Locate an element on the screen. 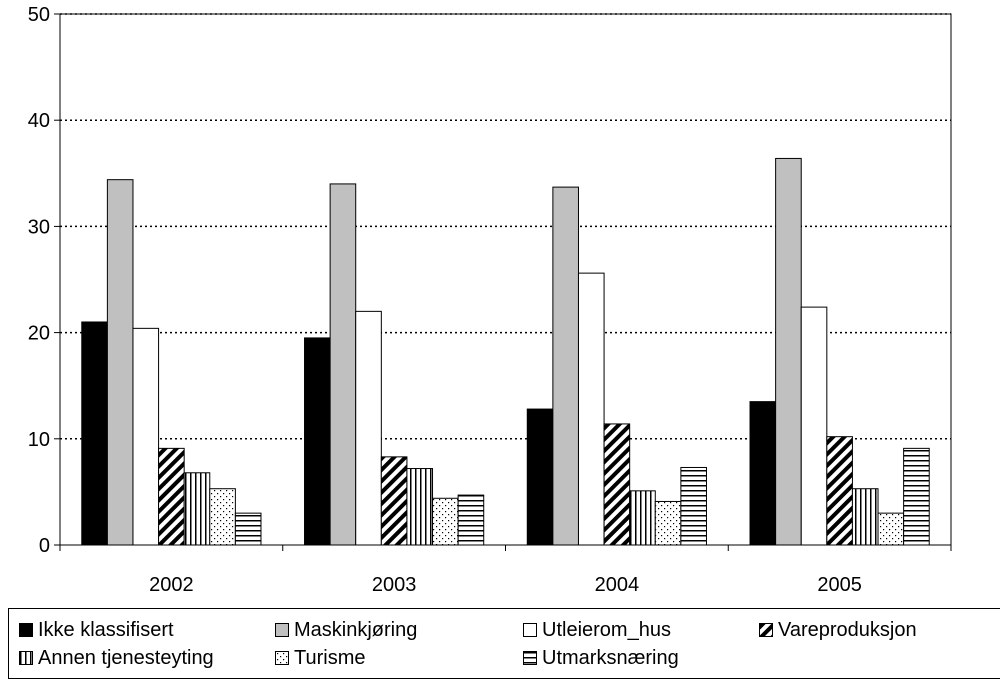 The image size is (1000, 679). bar-vareproduksjon-2005 is located at coordinates (839, 491).